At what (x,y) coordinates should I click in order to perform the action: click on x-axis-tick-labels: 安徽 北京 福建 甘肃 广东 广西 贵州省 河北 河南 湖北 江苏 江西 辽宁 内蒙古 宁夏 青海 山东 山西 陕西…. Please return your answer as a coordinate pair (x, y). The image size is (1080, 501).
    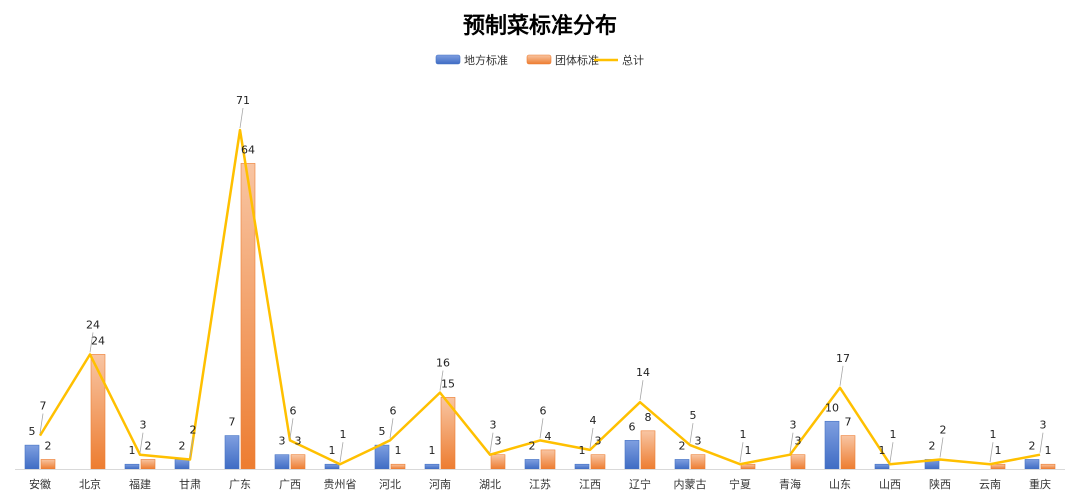
    Looking at the image, I should click on (540, 484).